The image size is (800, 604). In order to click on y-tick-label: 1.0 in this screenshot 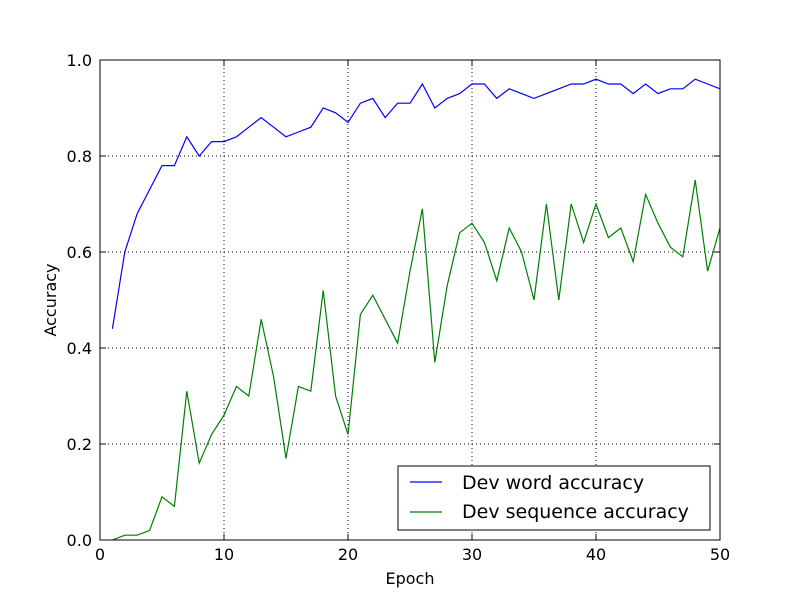, I will do `click(79, 60)`.